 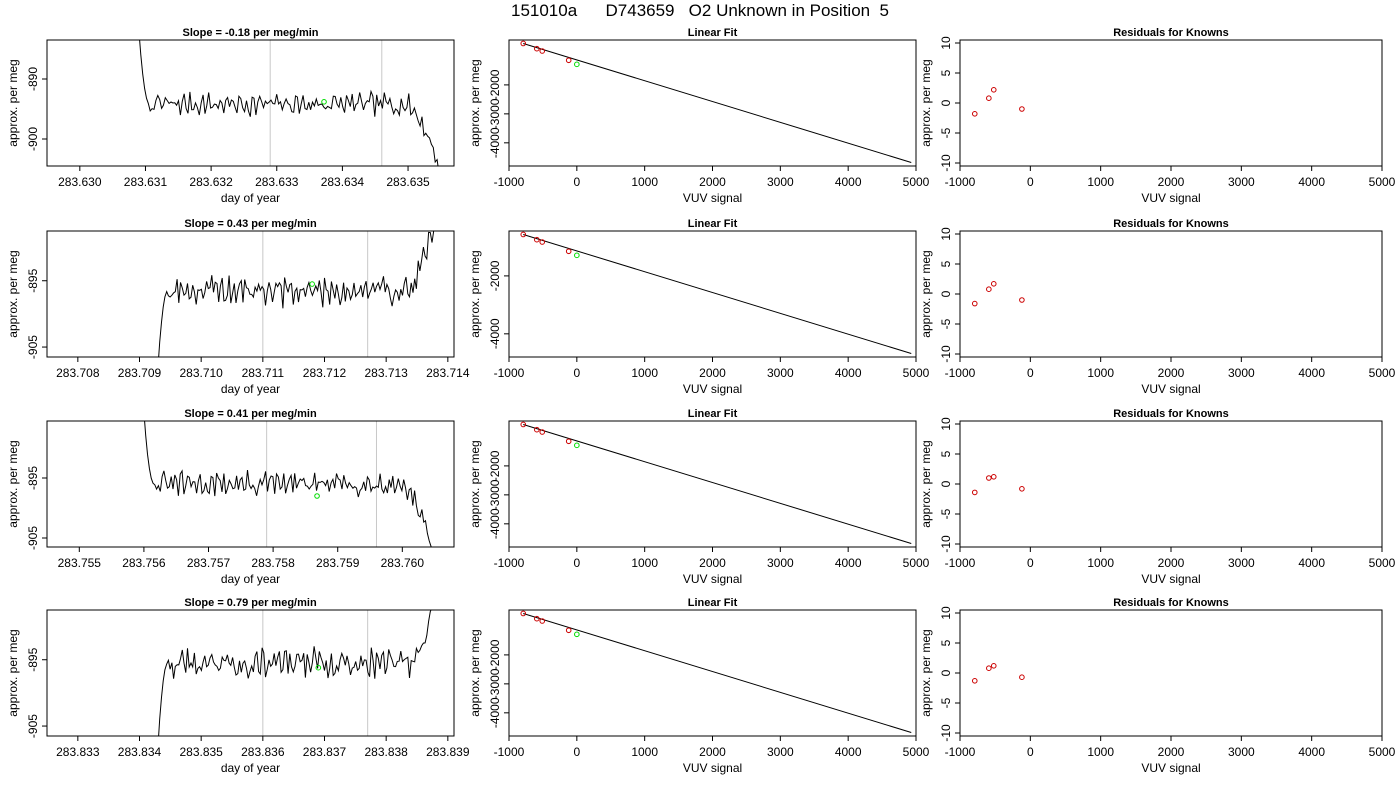 What do you see at coordinates (273, 563) in the screenshot?
I see `x-tick-label: 283.758` at bounding box center [273, 563].